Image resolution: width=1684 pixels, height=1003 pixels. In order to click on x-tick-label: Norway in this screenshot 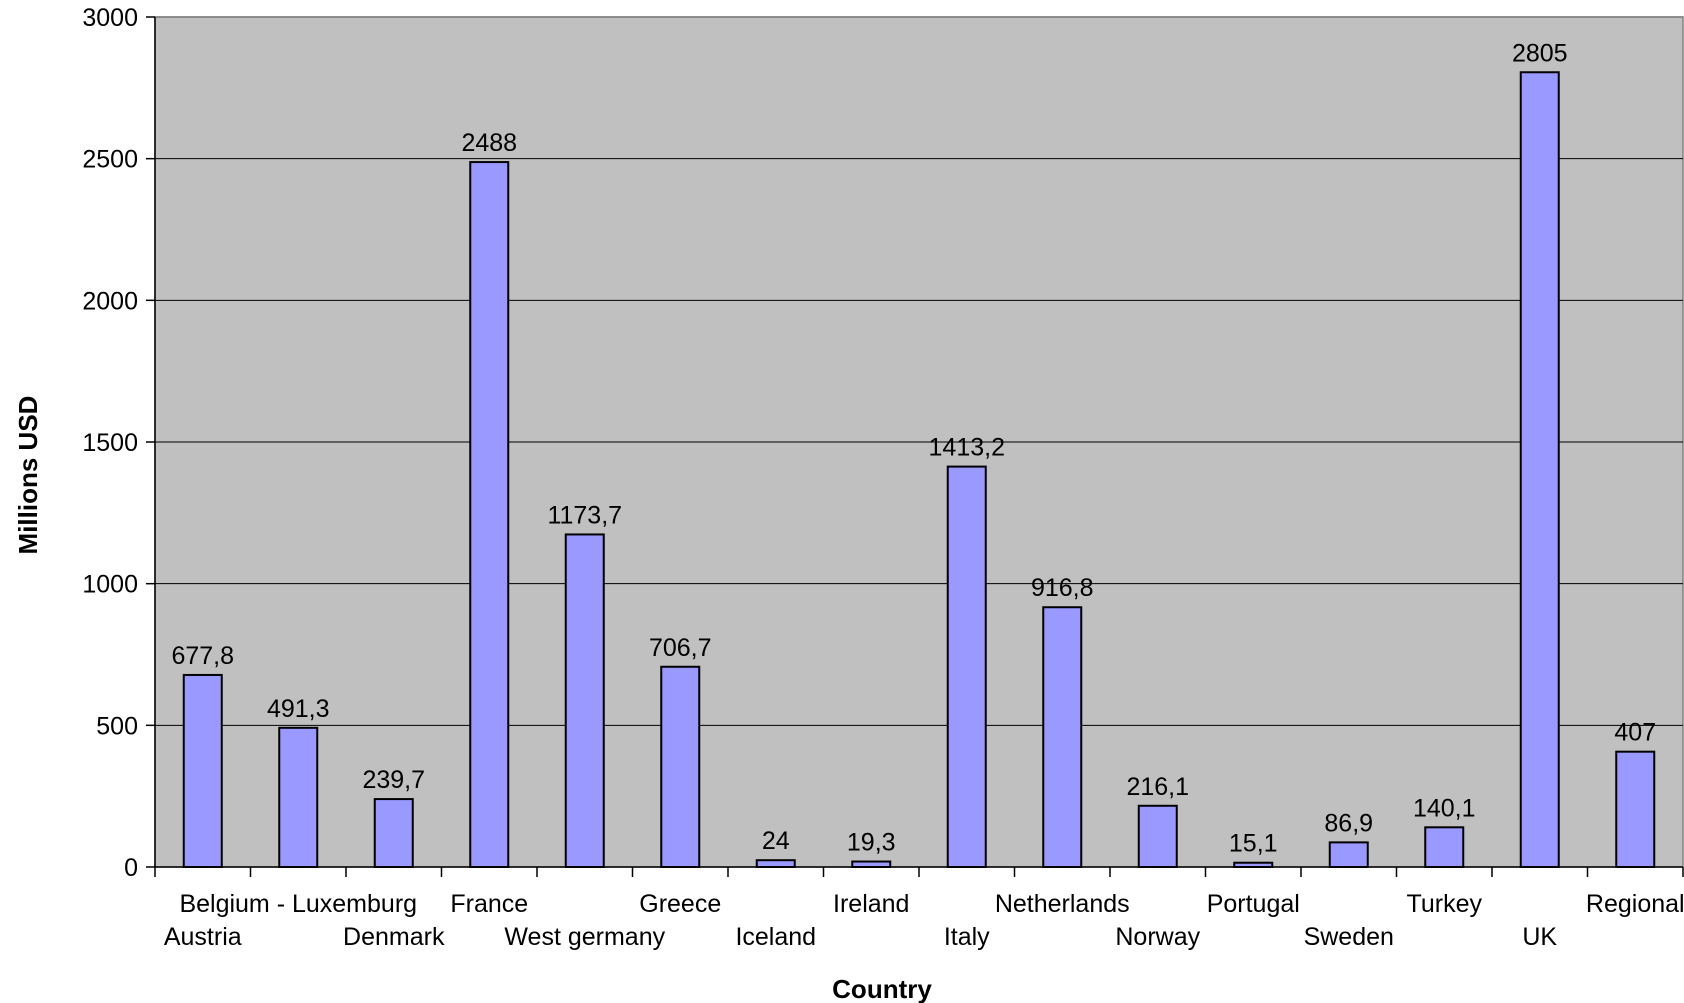, I will do `click(1157, 937)`.